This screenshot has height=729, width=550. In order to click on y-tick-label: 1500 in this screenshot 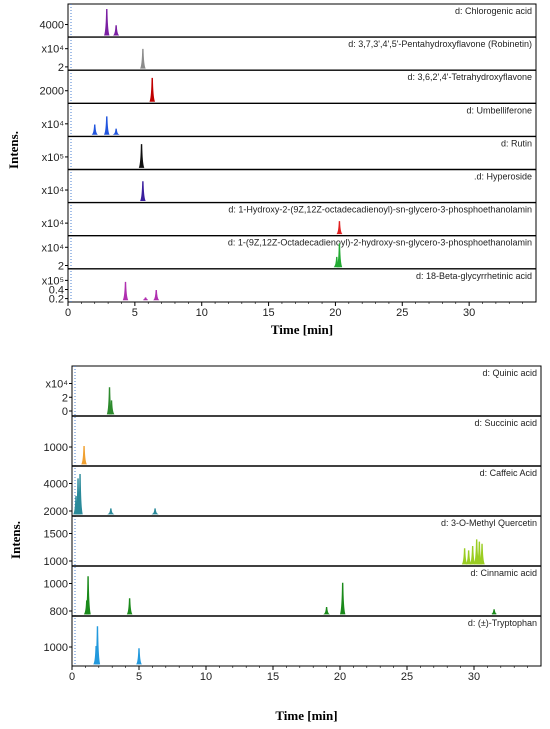, I will do `click(56, 535)`.